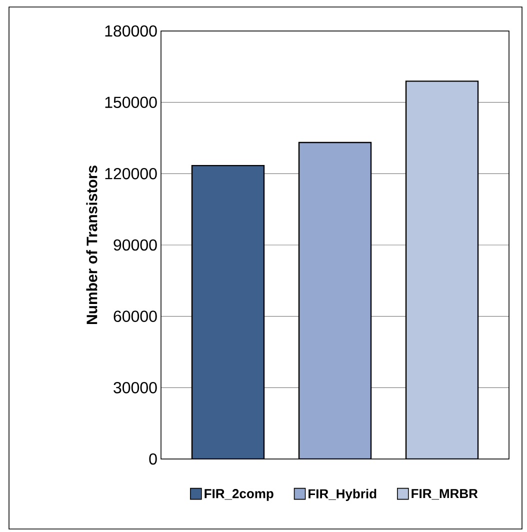 The image size is (527, 532). Describe the element at coordinates (92, 245) in the screenshot. I see `y-axis-title: Number of Transistors` at that location.